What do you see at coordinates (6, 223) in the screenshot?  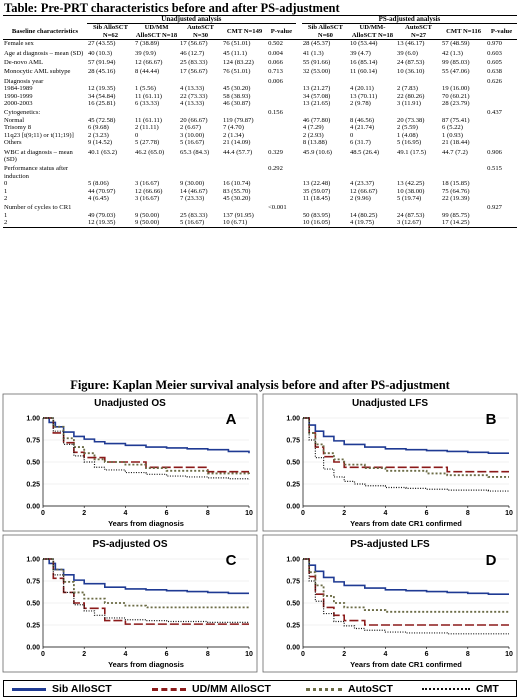 I see `row-label: 2` at bounding box center [6, 223].